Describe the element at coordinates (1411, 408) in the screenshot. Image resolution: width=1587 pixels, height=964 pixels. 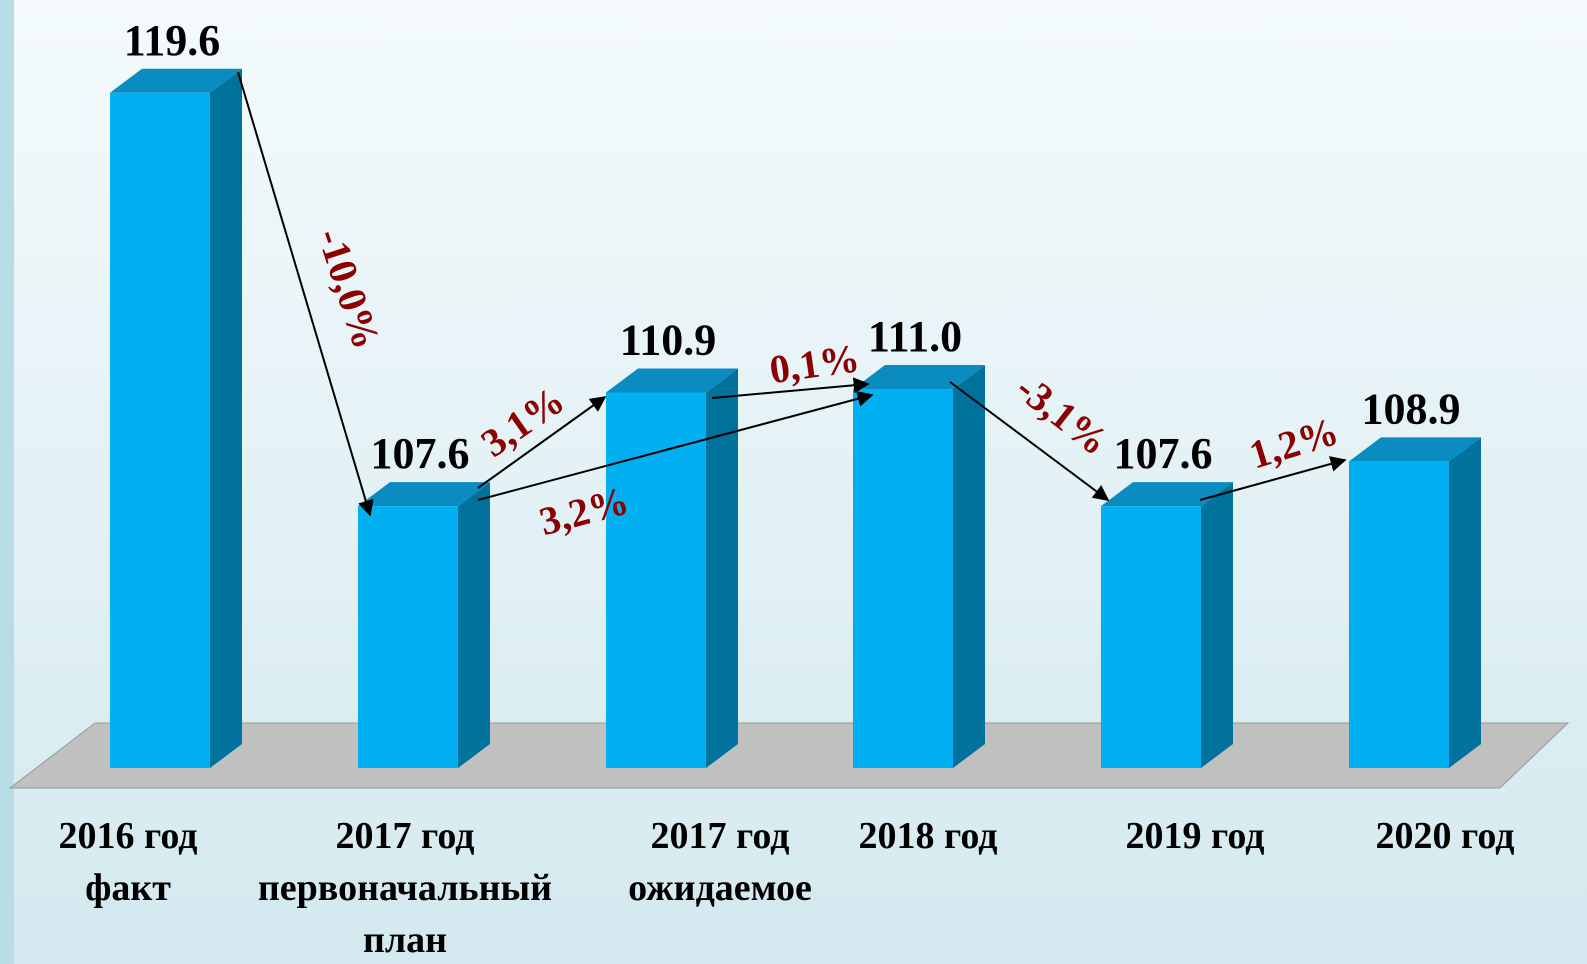
I see `value-label: 108.9` at that location.